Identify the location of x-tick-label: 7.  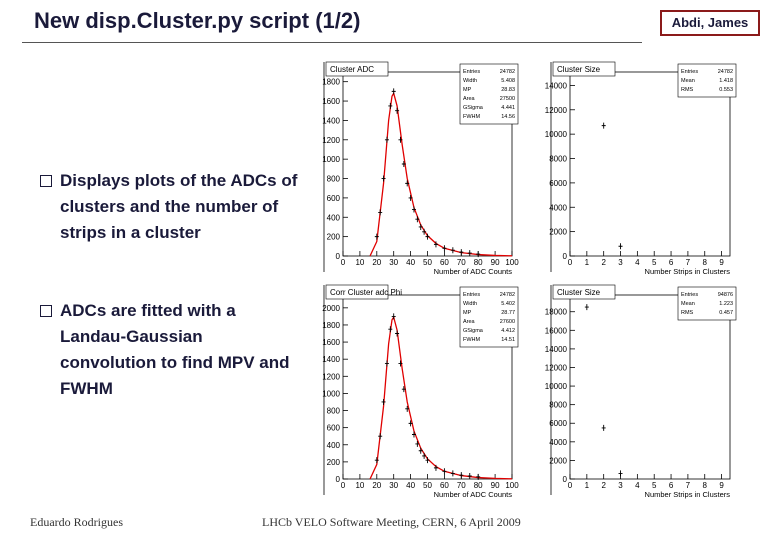
(688, 262).